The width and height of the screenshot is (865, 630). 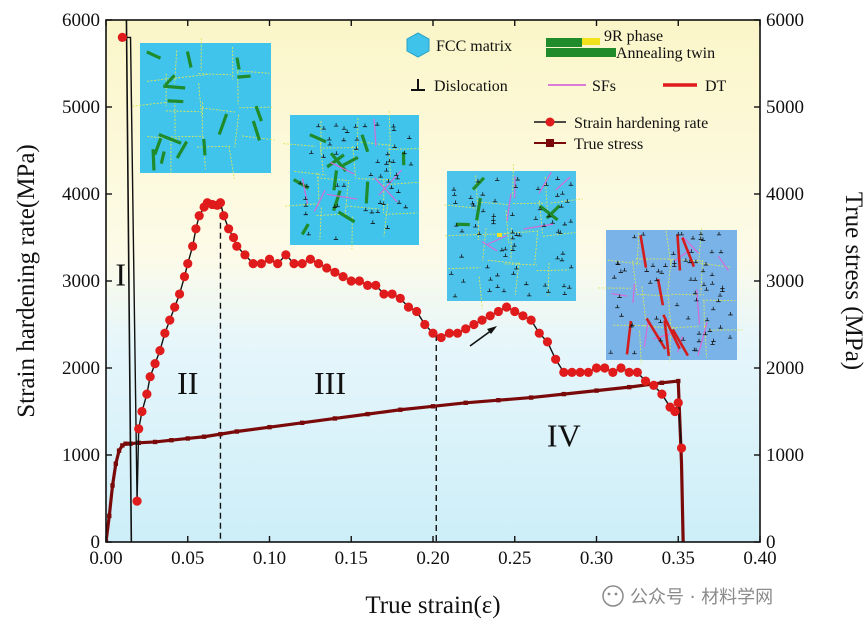 What do you see at coordinates (641, 123) in the screenshot?
I see `legend-series1-label: Strain hardening rate` at bounding box center [641, 123].